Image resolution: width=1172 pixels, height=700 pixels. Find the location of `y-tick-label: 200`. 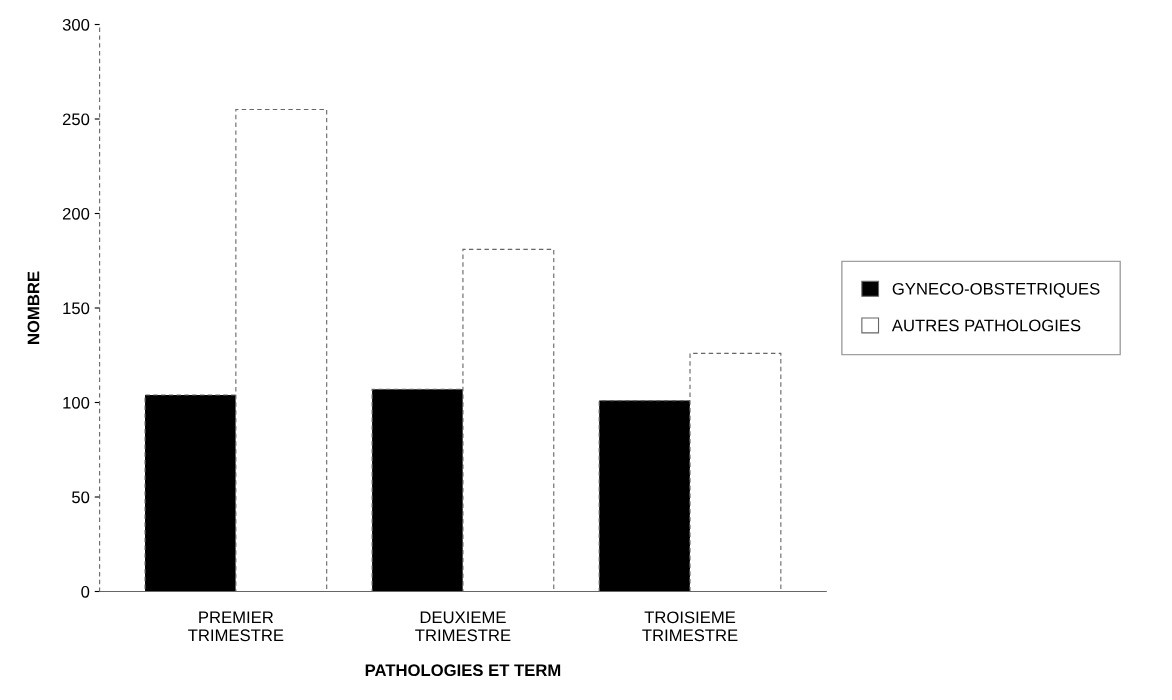

y-tick-label: 200 is located at coordinates (76, 213).